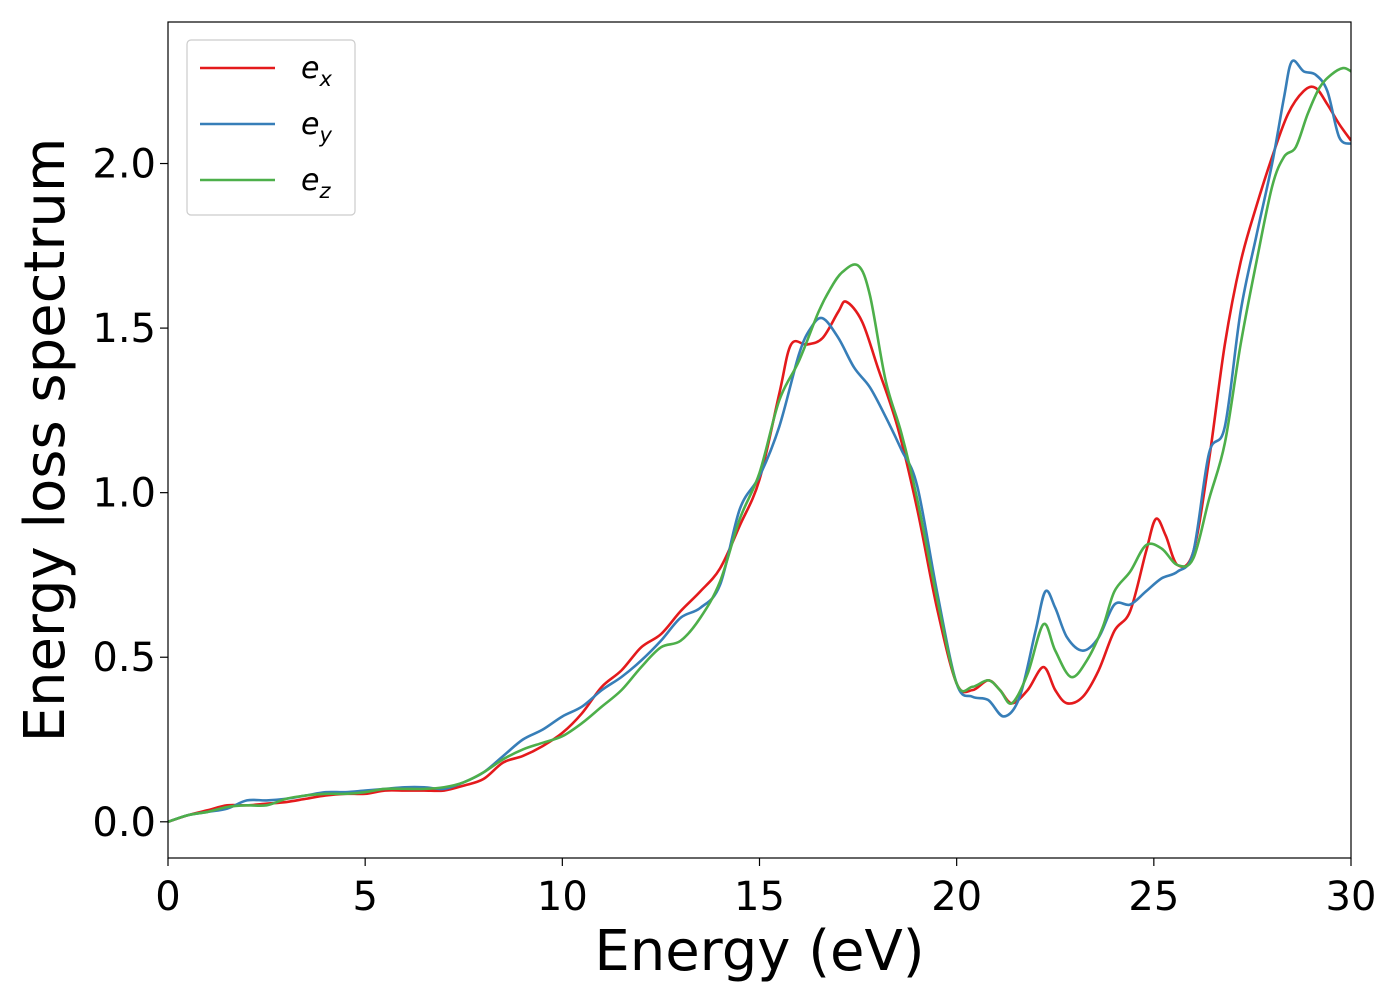 This screenshot has width=1400, height=1000. Describe the element at coordinates (1351, 897) in the screenshot. I see `x-tick-label: 30` at that location.